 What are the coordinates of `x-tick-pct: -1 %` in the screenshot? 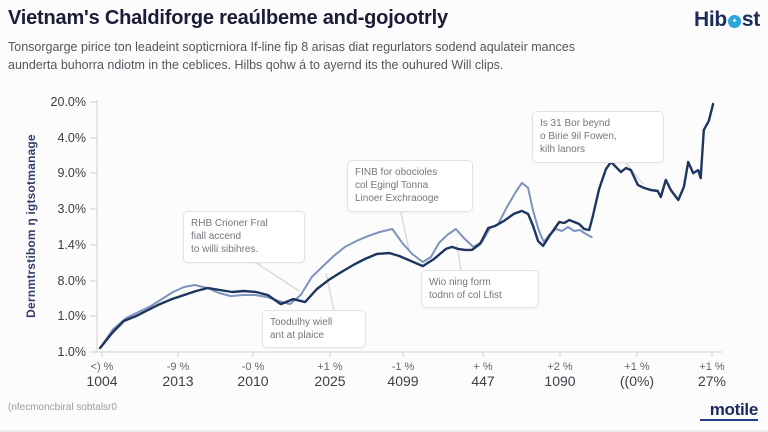 It's located at (403, 367).